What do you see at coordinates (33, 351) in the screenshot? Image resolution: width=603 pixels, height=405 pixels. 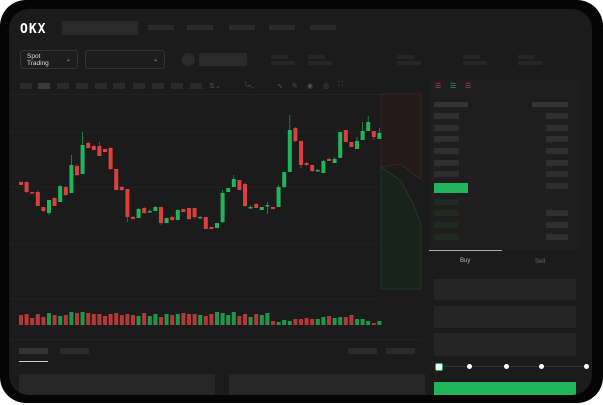 I see `tab-open-orders` at bounding box center [33, 351].